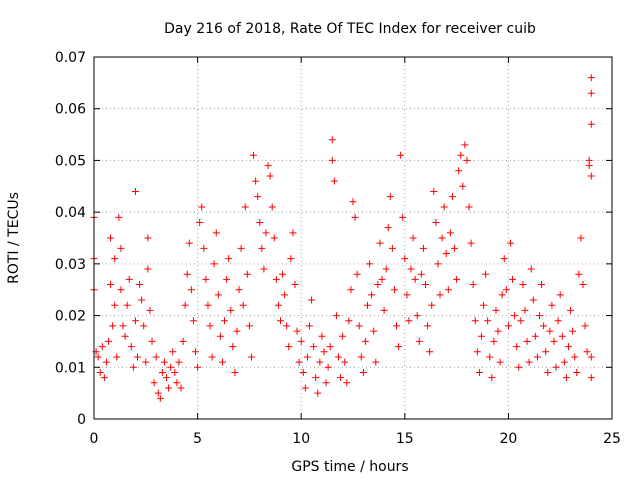 The width and height of the screenshot is (640, 480). I want to click on x-tick-label: 0, so click(94, 439).